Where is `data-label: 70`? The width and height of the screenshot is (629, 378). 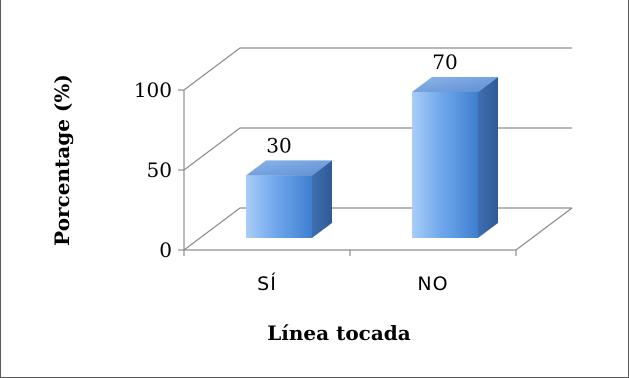
data-label: 70 is located at coordinates (444, 62).